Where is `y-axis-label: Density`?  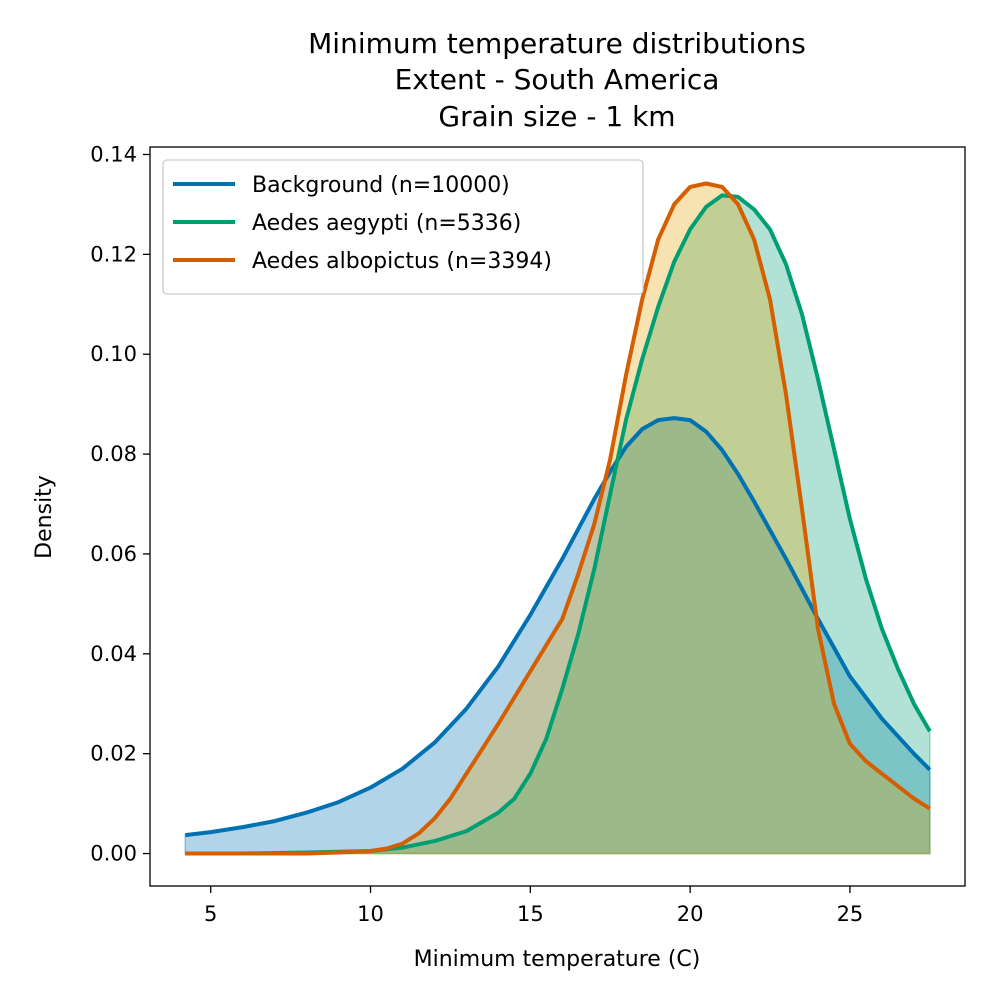
y-axis-label: Density is located at coordinates (44, 517).